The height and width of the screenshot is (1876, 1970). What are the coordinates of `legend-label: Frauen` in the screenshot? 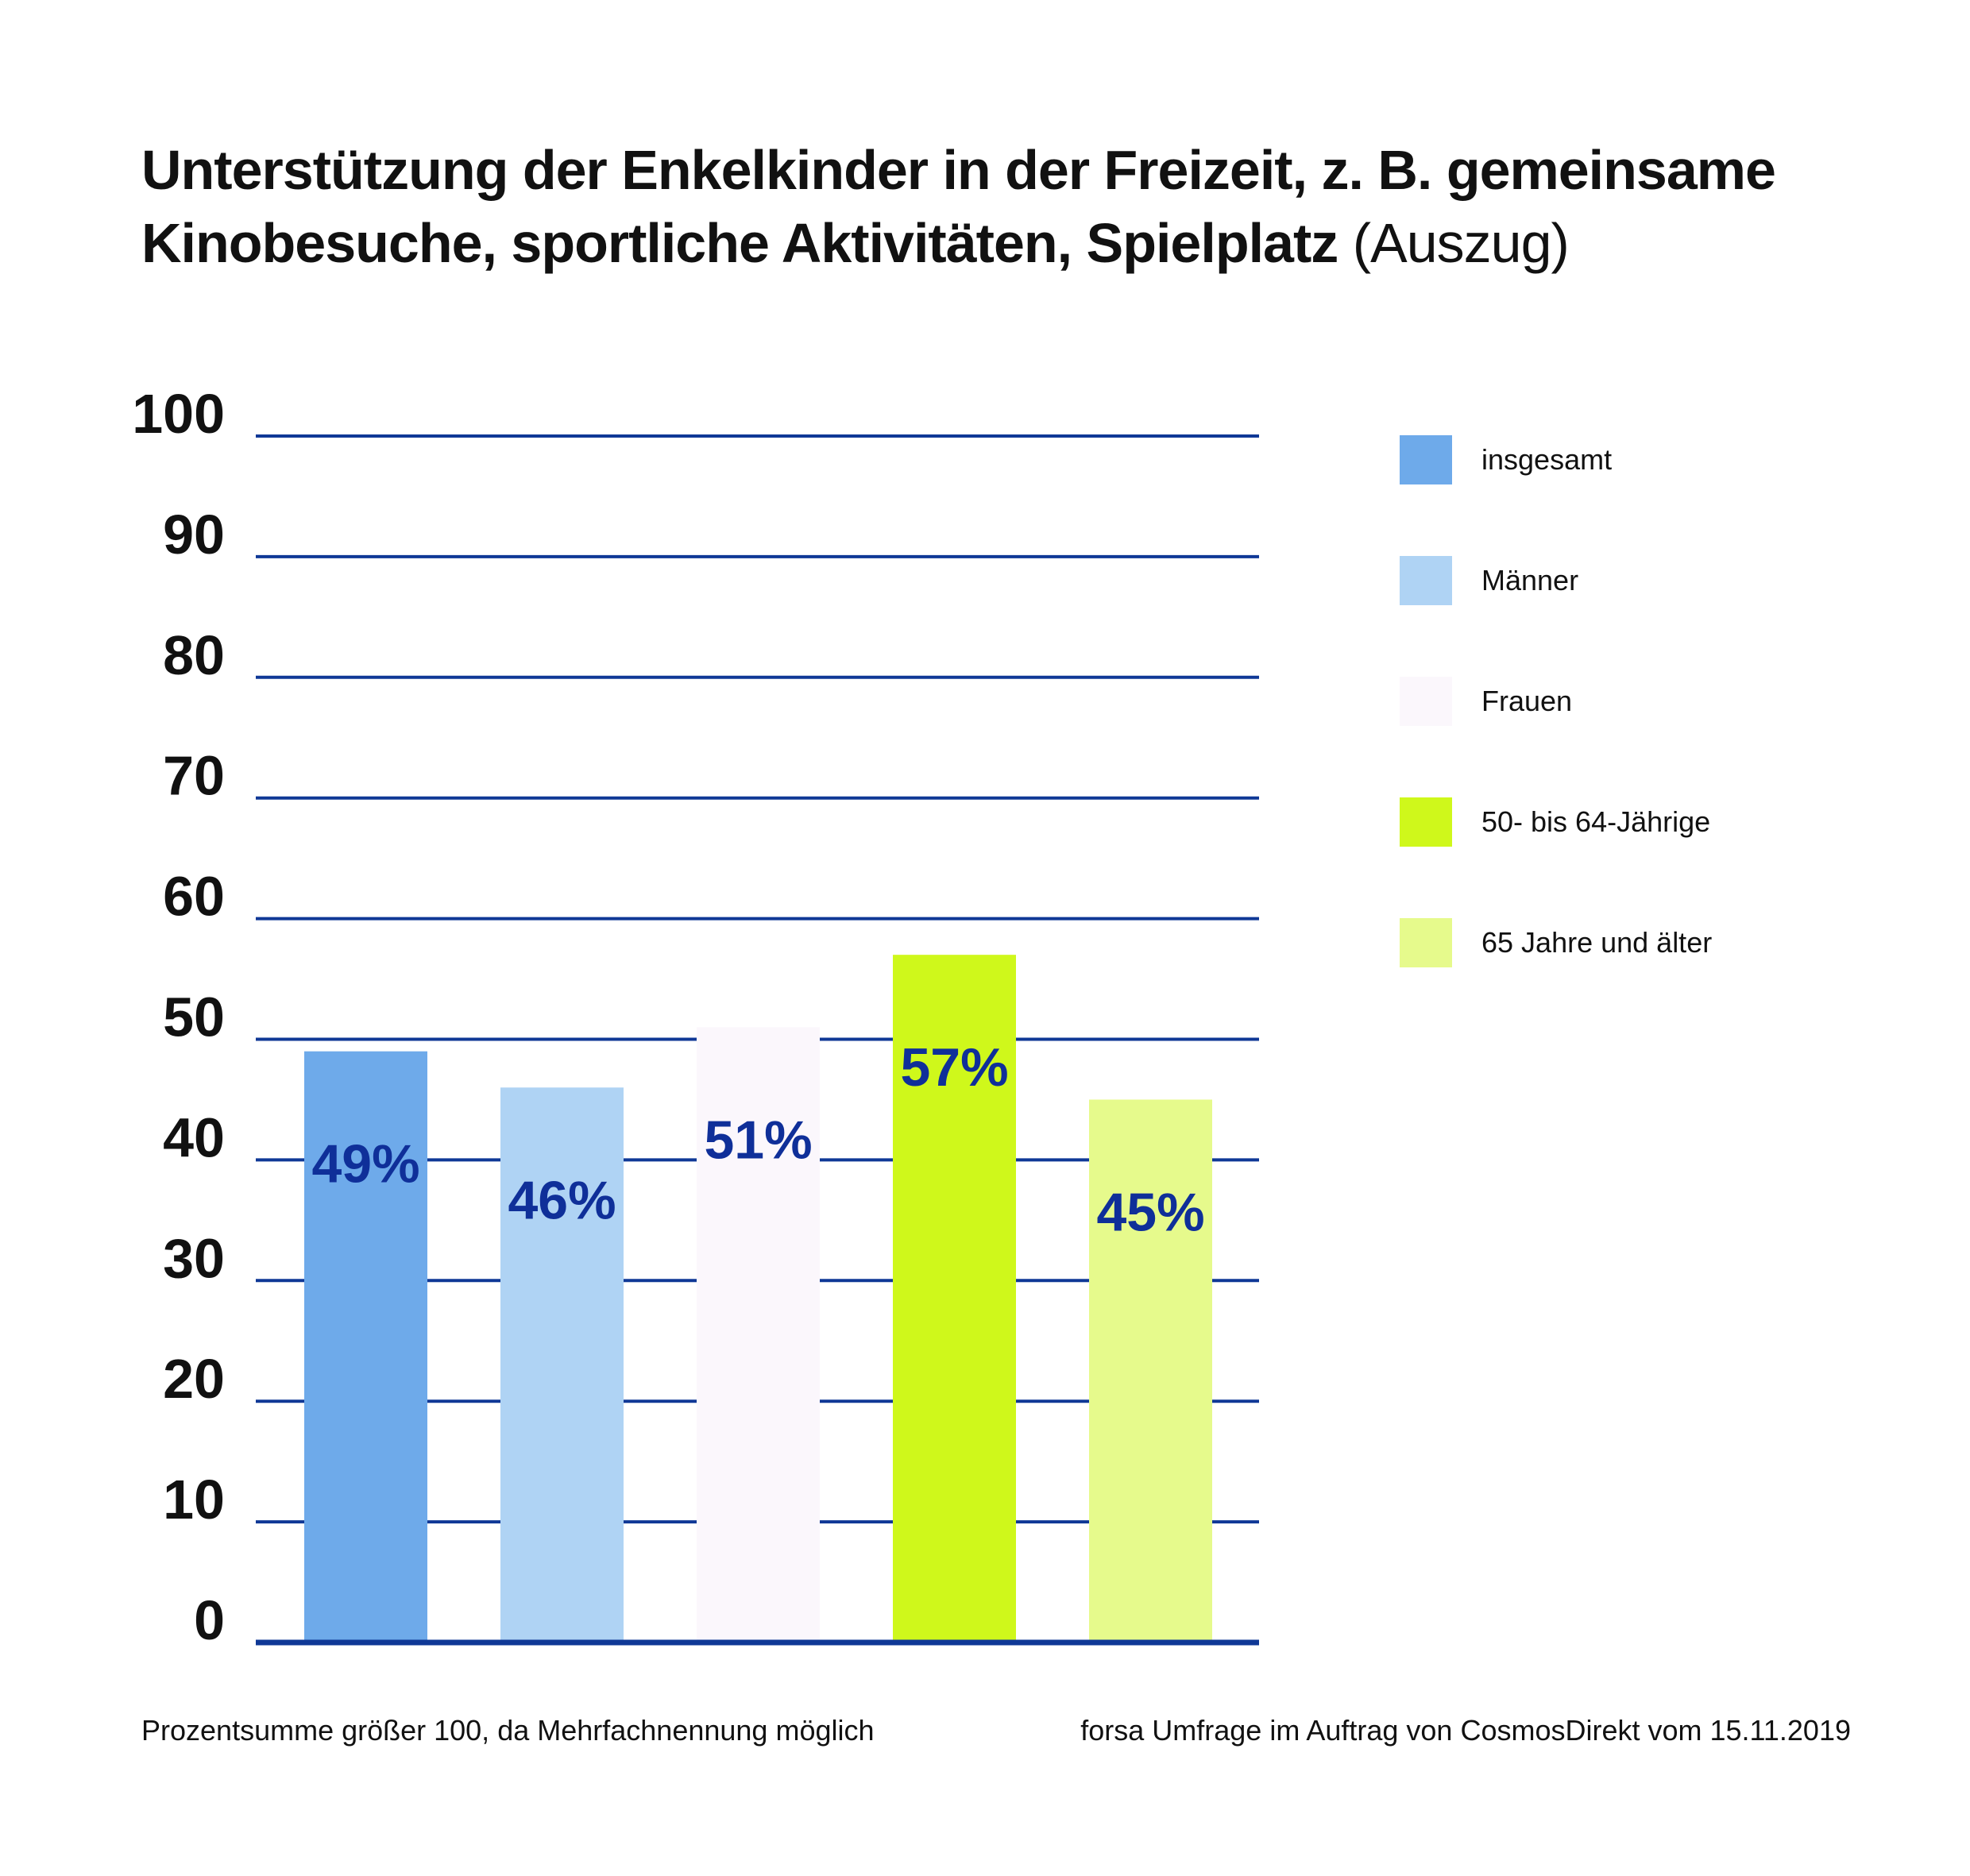 It's located at (1527, 701).